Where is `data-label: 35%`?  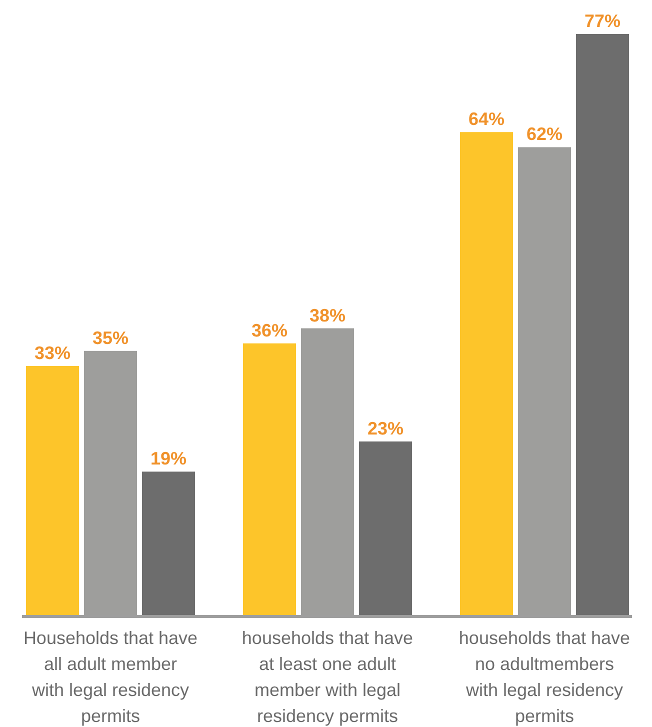
data-label: 35% is located at coordinates (110, 338).